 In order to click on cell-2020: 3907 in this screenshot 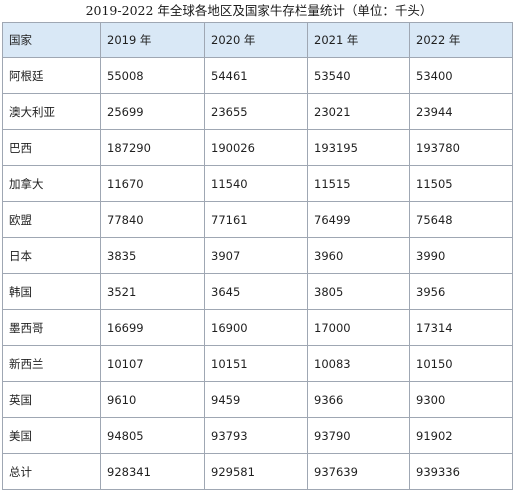, I will do `click(256, 255)`.